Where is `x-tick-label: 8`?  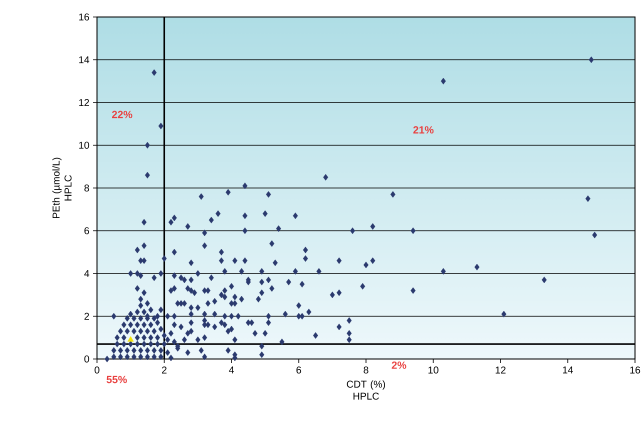
x-tick-label: 8 is located at coordinates (366, 370).